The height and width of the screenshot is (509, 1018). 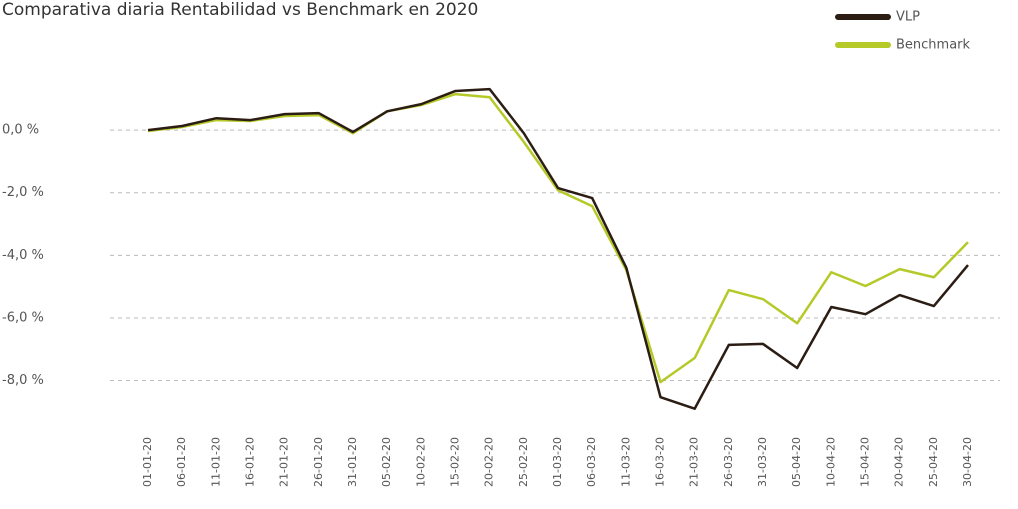 I want to click on x-tick-label: 15-02-20, so click(x=455, y=462).